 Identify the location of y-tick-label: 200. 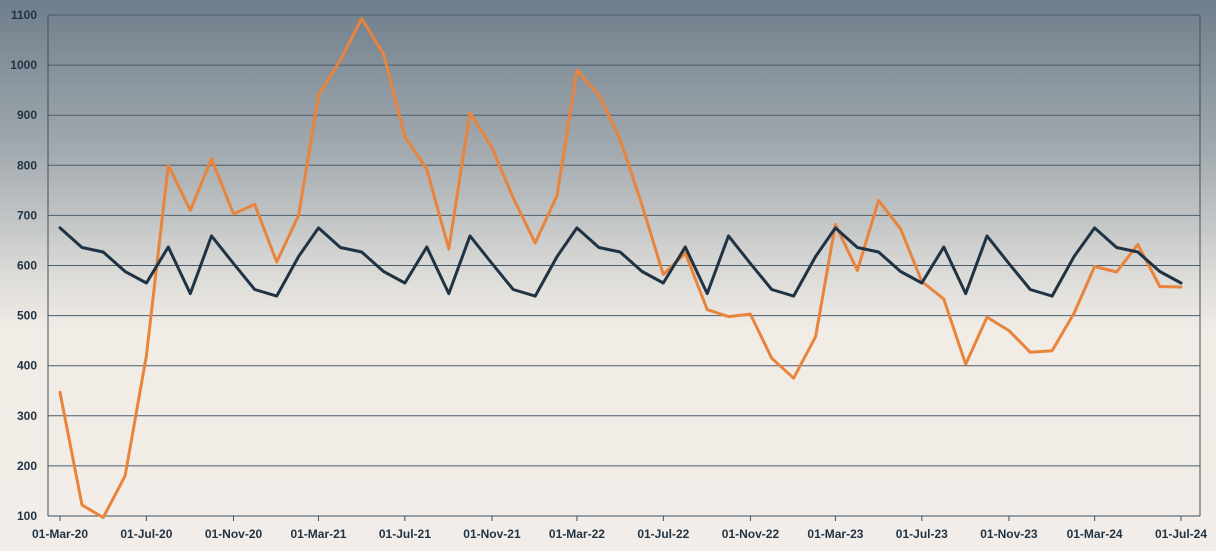
(27, 466).